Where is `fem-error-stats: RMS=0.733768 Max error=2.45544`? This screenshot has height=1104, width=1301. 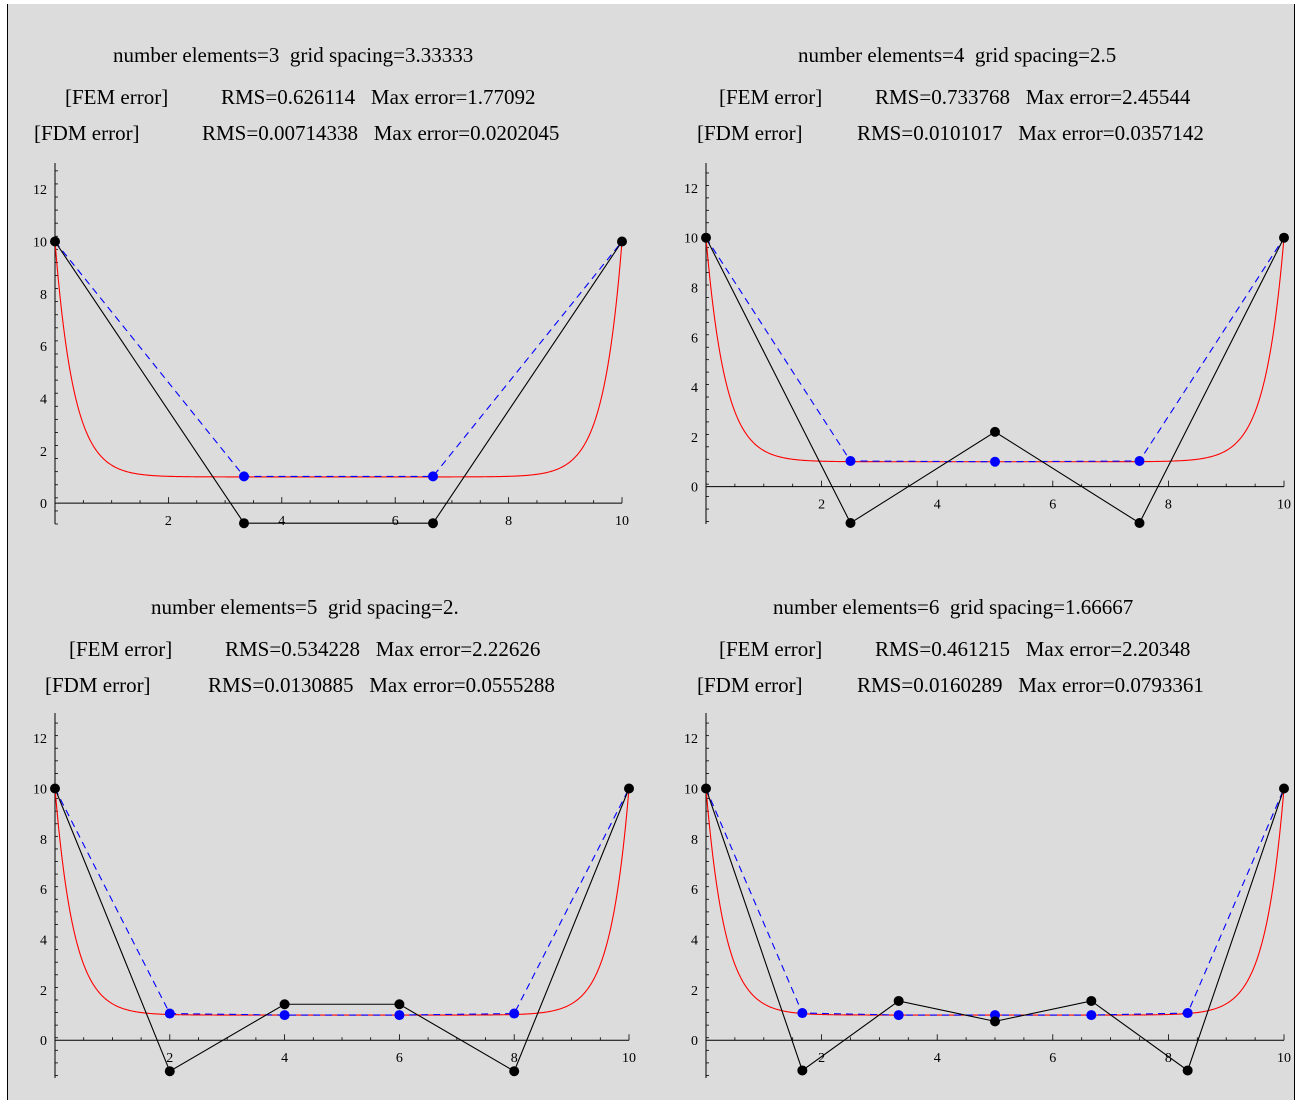 fem-error-stats: RMS=0.733768 Max error=2.45544 is located at coordinates (1033, 97).